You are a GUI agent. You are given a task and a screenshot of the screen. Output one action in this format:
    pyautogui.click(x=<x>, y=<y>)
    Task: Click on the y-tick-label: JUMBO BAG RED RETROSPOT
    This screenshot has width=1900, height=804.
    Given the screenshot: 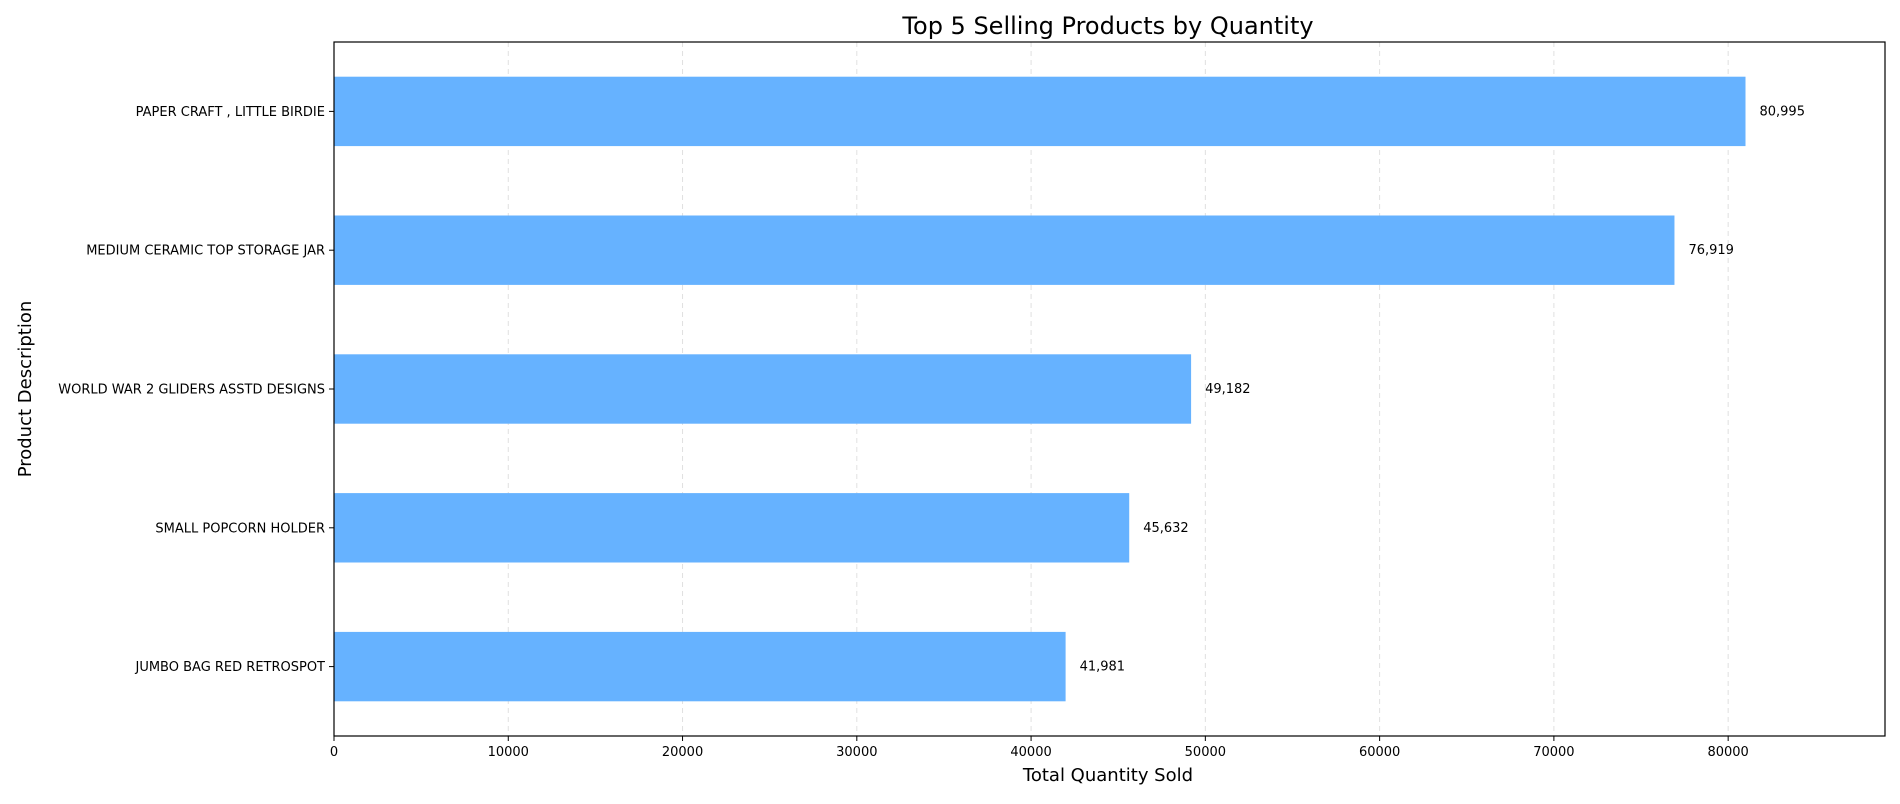 What is the action you would take?
    pyautogui.click(x=229, y=667)
    